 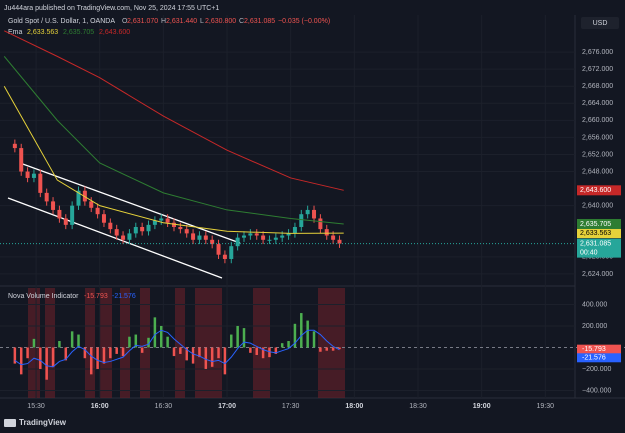 What do you see at coordinates (78, 32) in the screenshot?
I see `ema-legend-value: 2,635.705` at bounding box center [78, 32].